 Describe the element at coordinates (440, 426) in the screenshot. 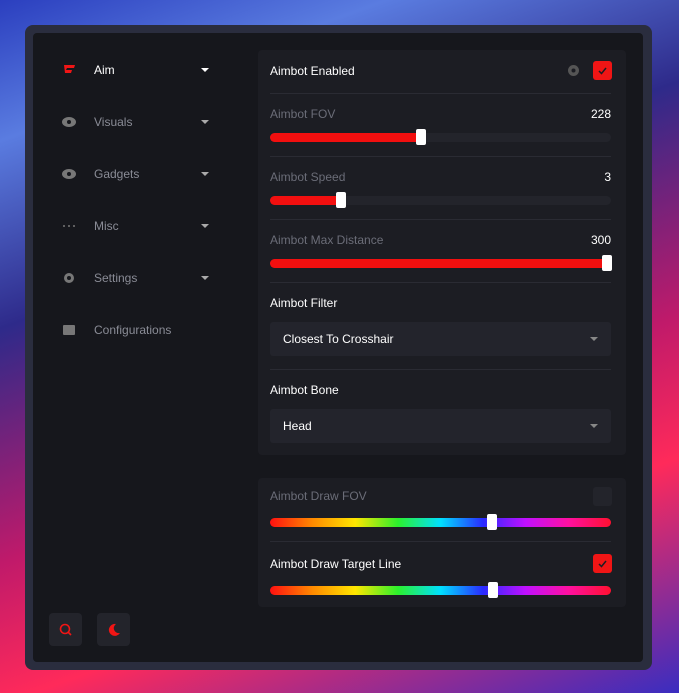

I see `dropdown: Head` at that location.